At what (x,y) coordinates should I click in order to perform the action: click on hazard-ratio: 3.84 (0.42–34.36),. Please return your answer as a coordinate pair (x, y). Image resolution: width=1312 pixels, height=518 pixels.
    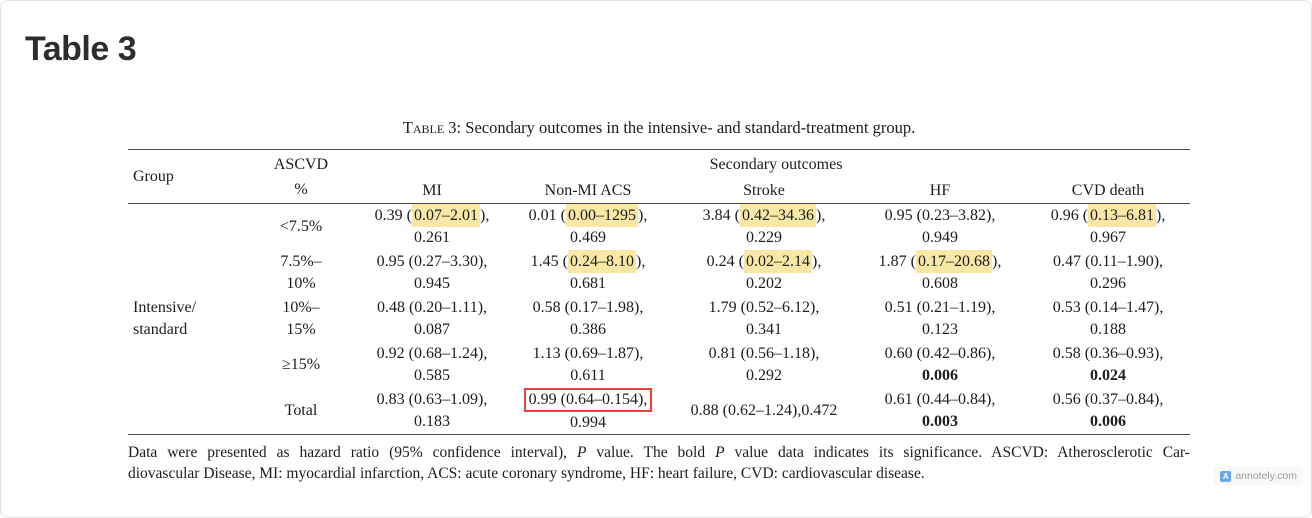
    Looking at the image, I should click on (764, 215).